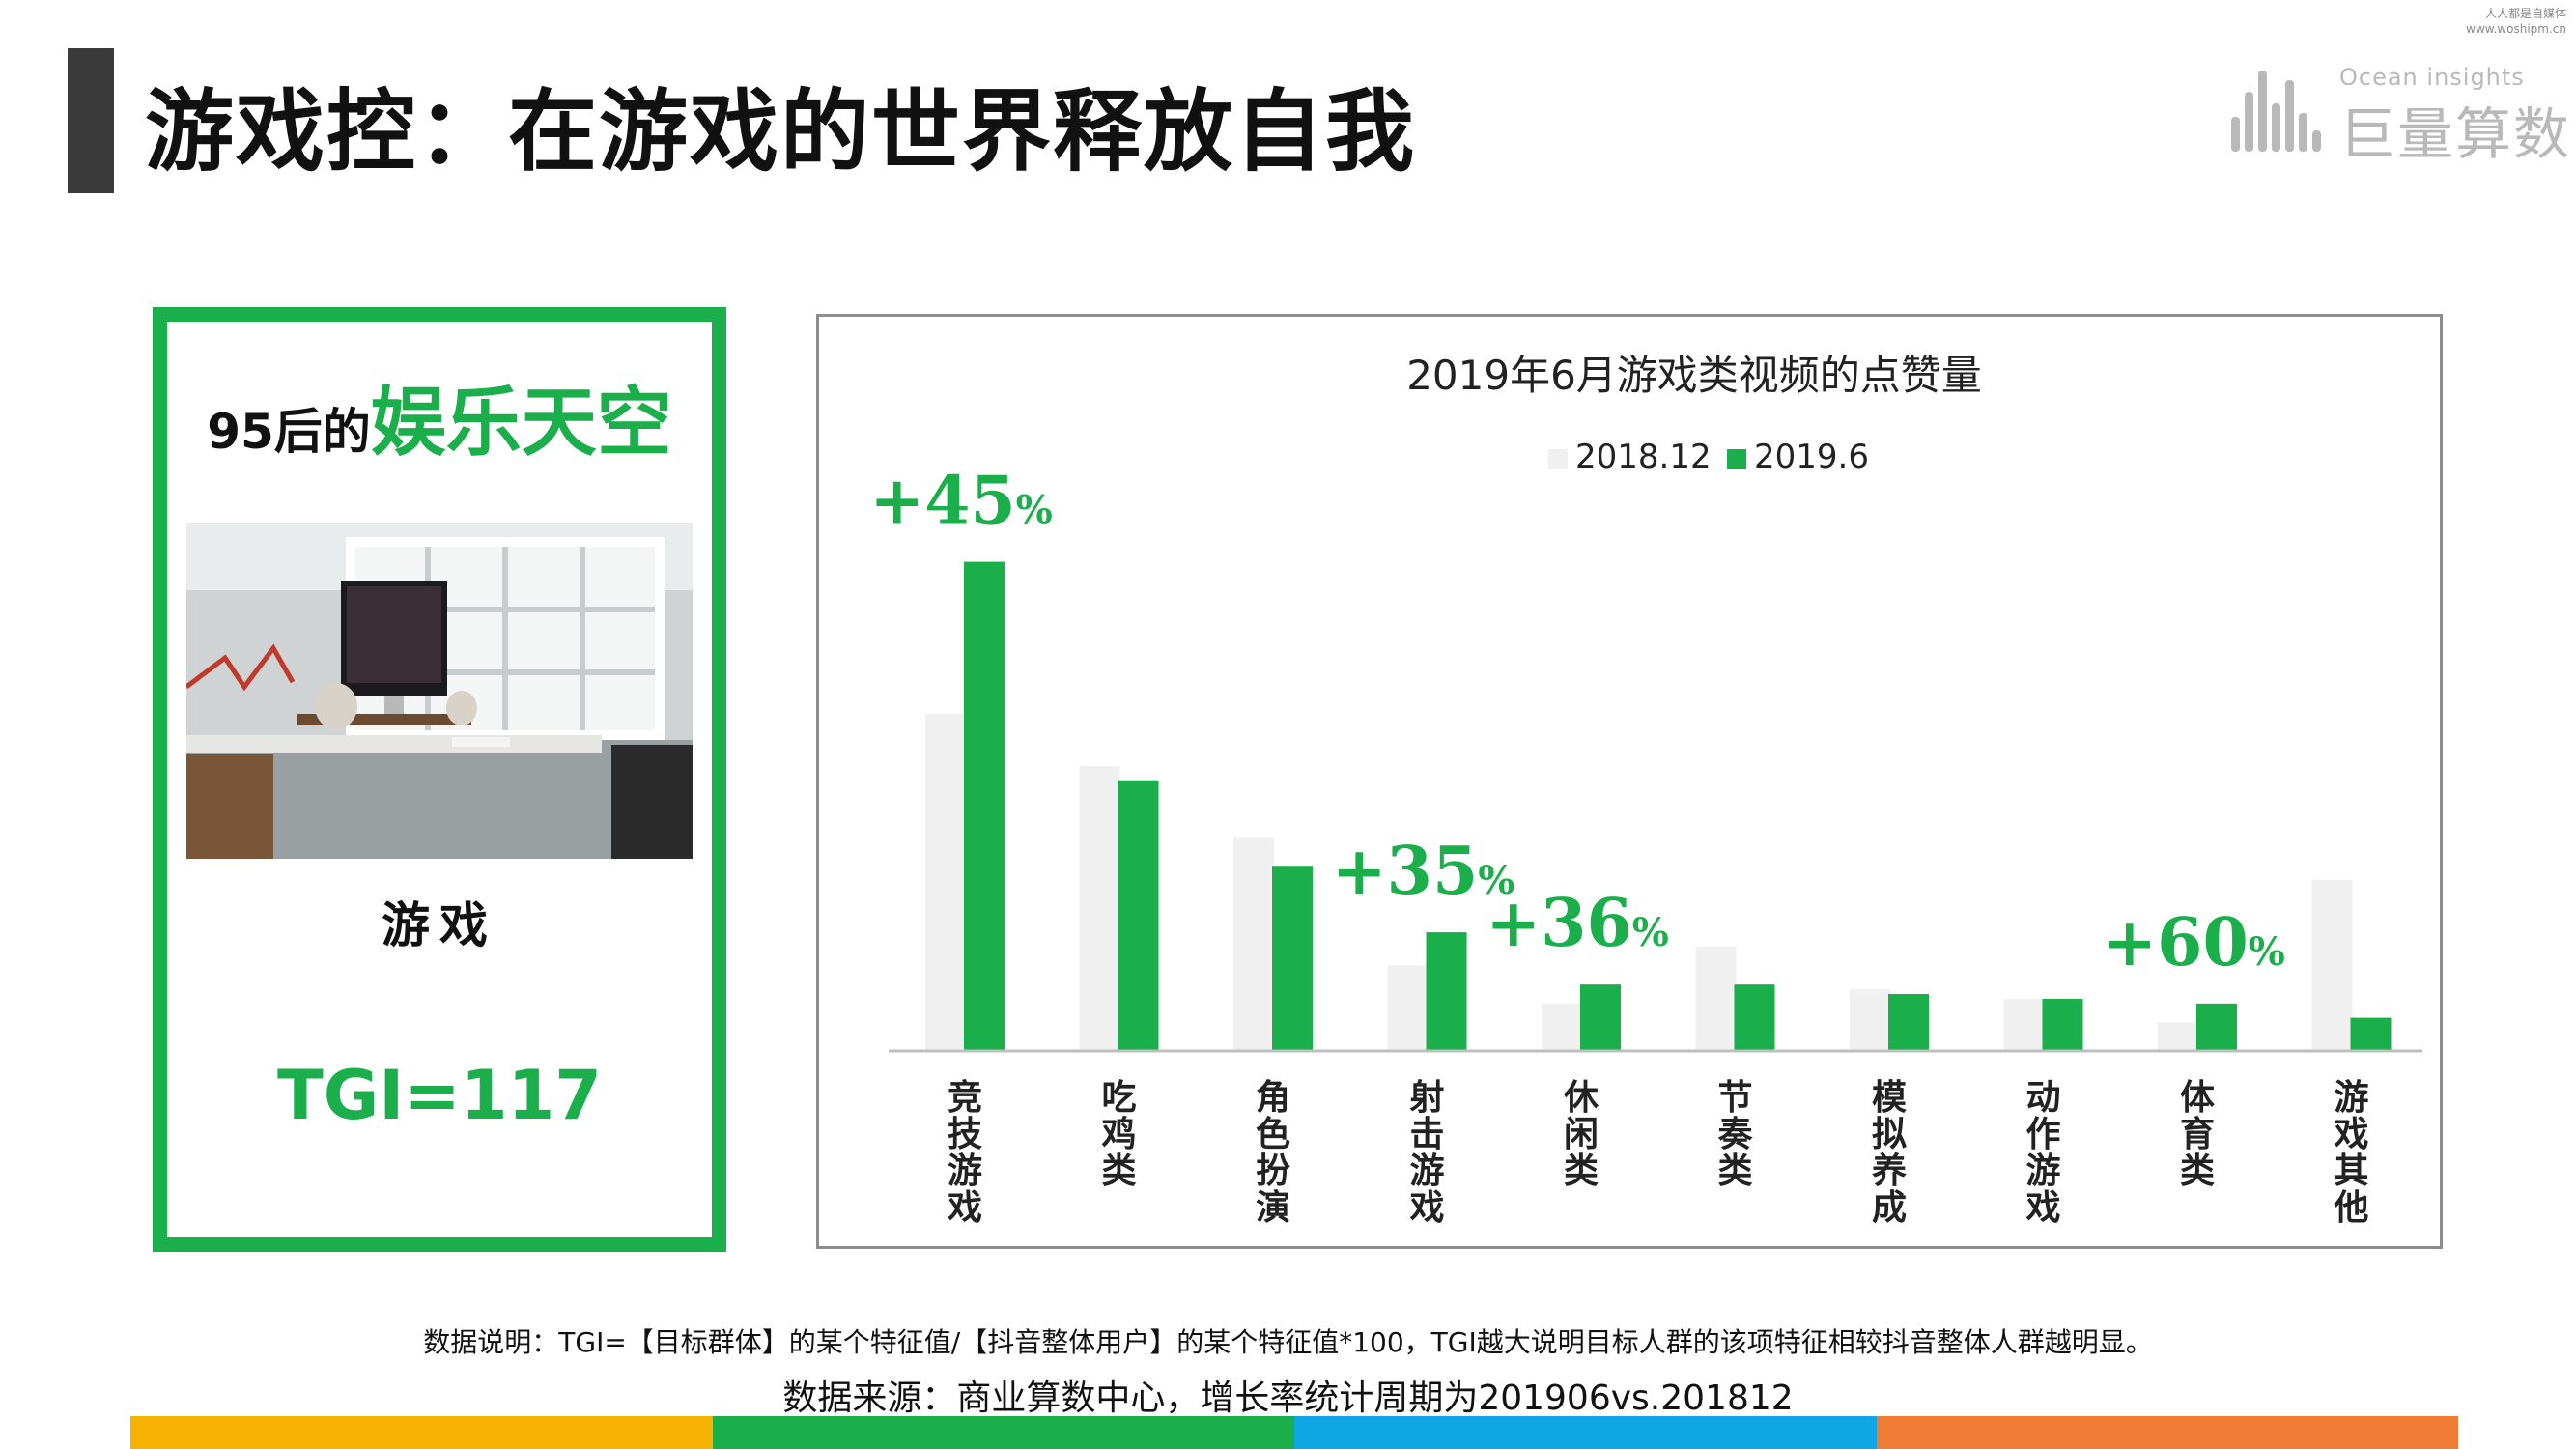  I want to click on brand-bars-icon, so click(2277, 108).